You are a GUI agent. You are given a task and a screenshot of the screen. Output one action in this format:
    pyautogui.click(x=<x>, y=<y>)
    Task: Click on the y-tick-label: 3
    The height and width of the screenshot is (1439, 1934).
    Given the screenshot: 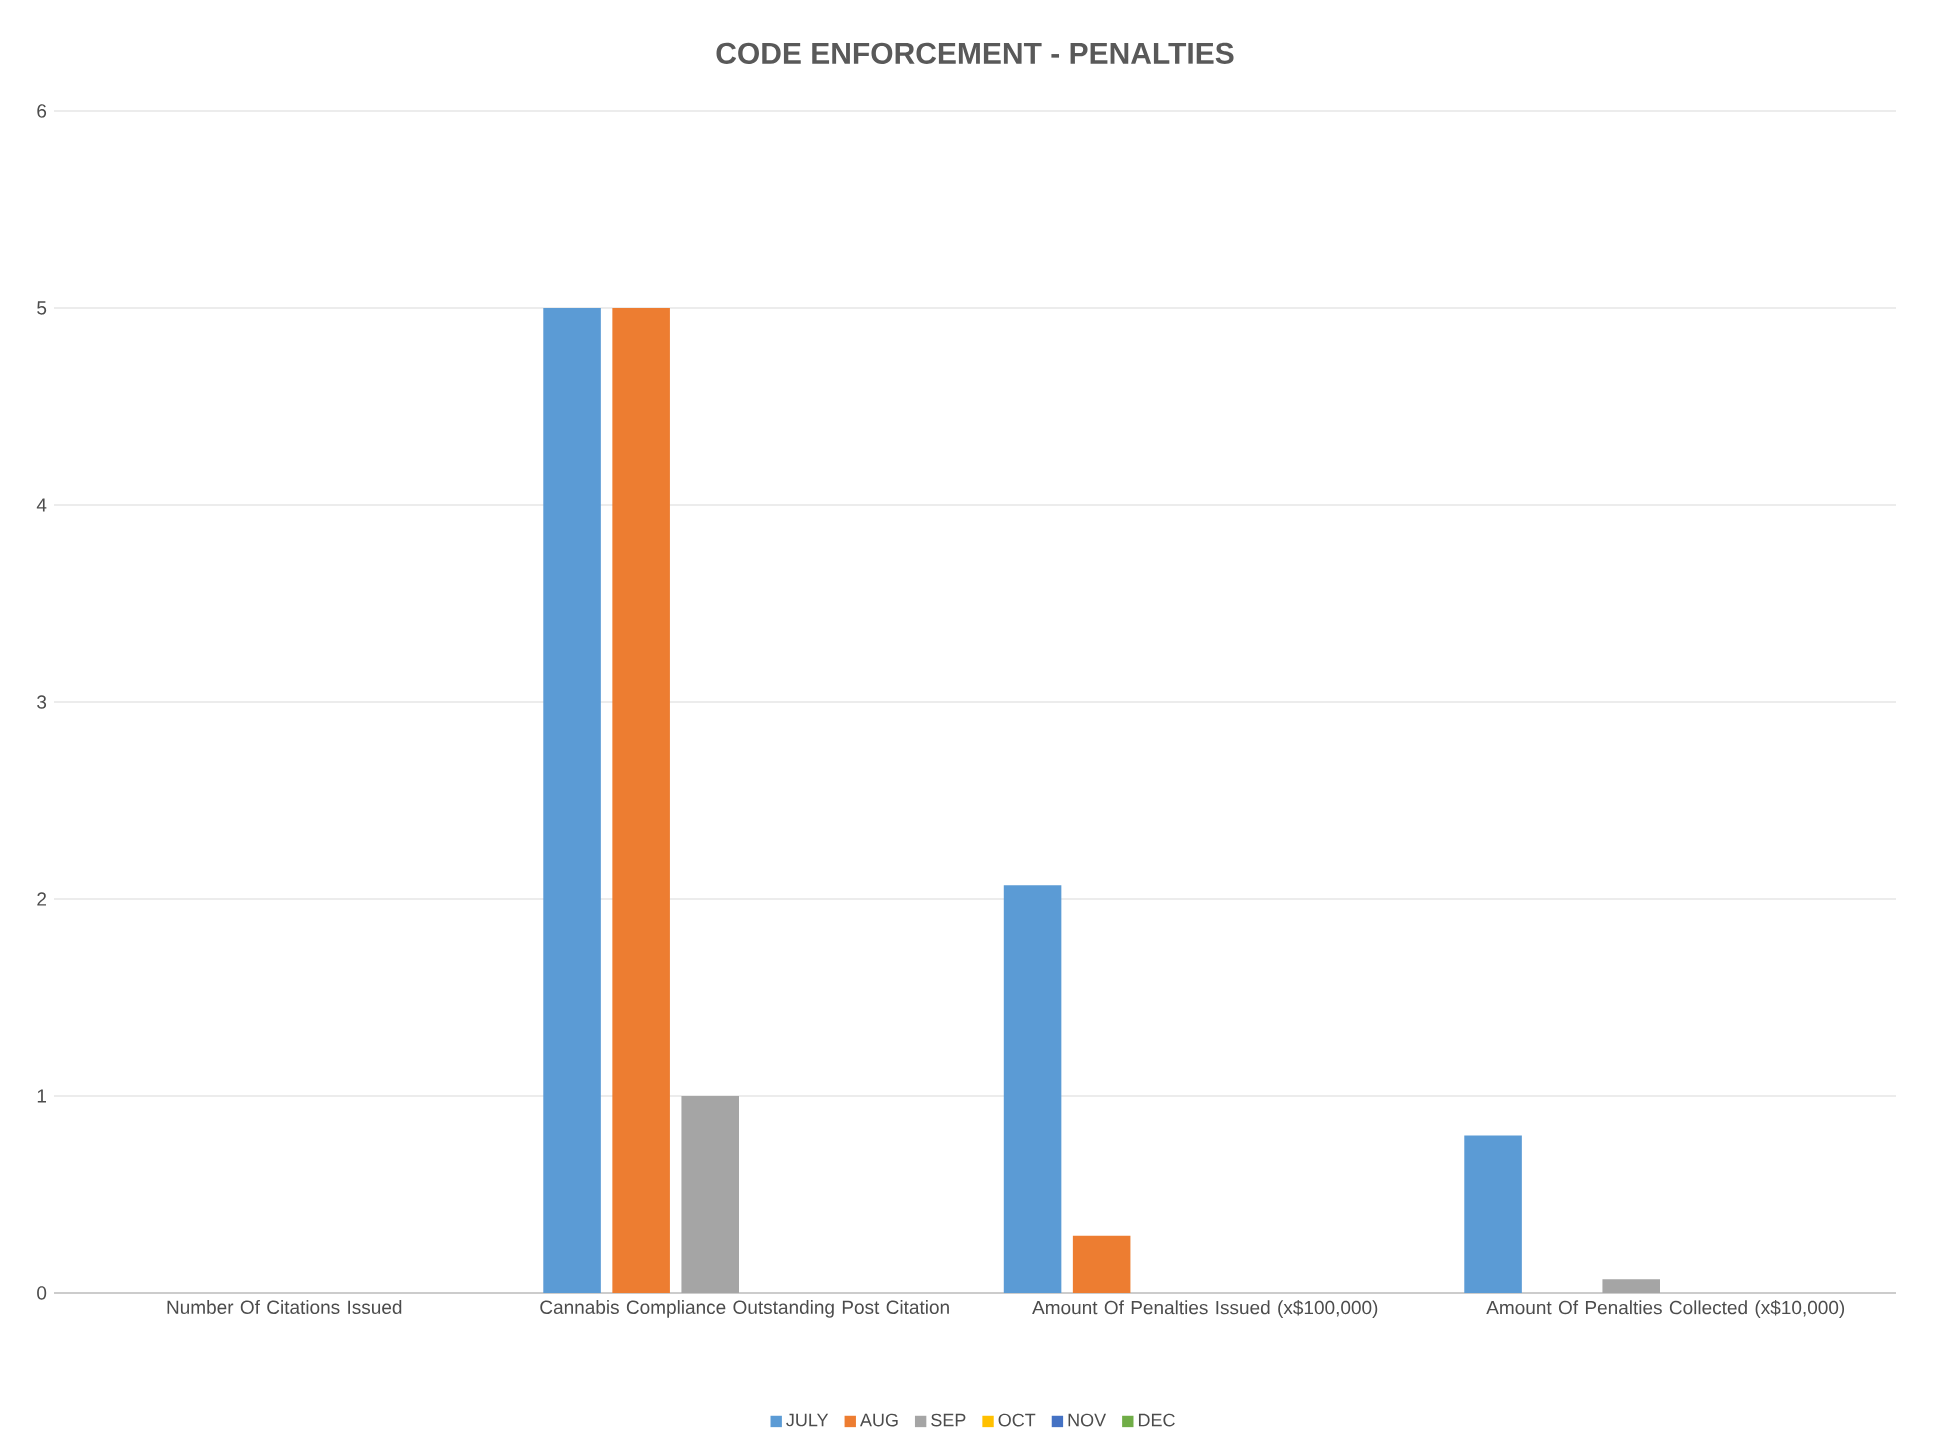 What is the action you would take?
    pyautogui.click(x=42, y=702)
    